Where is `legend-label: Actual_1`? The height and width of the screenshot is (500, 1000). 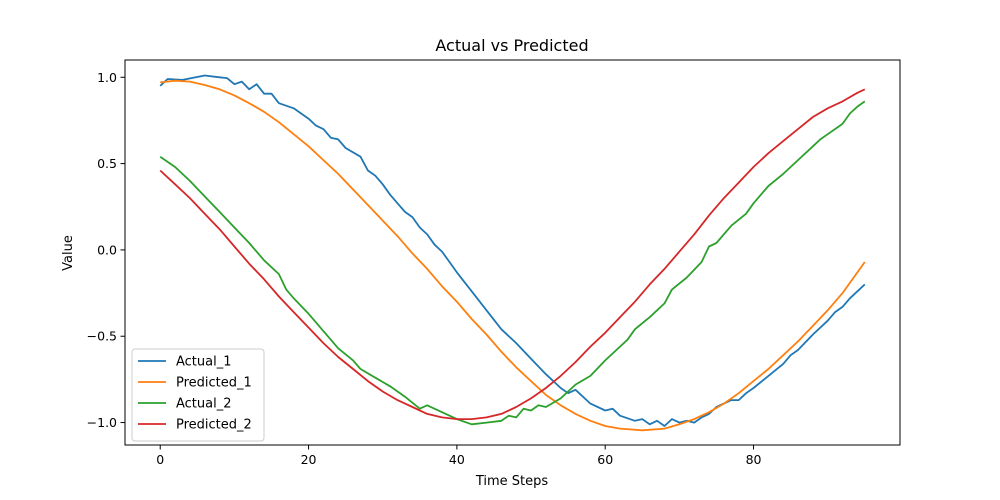 legend-label: Actual_1 is located at coordinates (204, 362).